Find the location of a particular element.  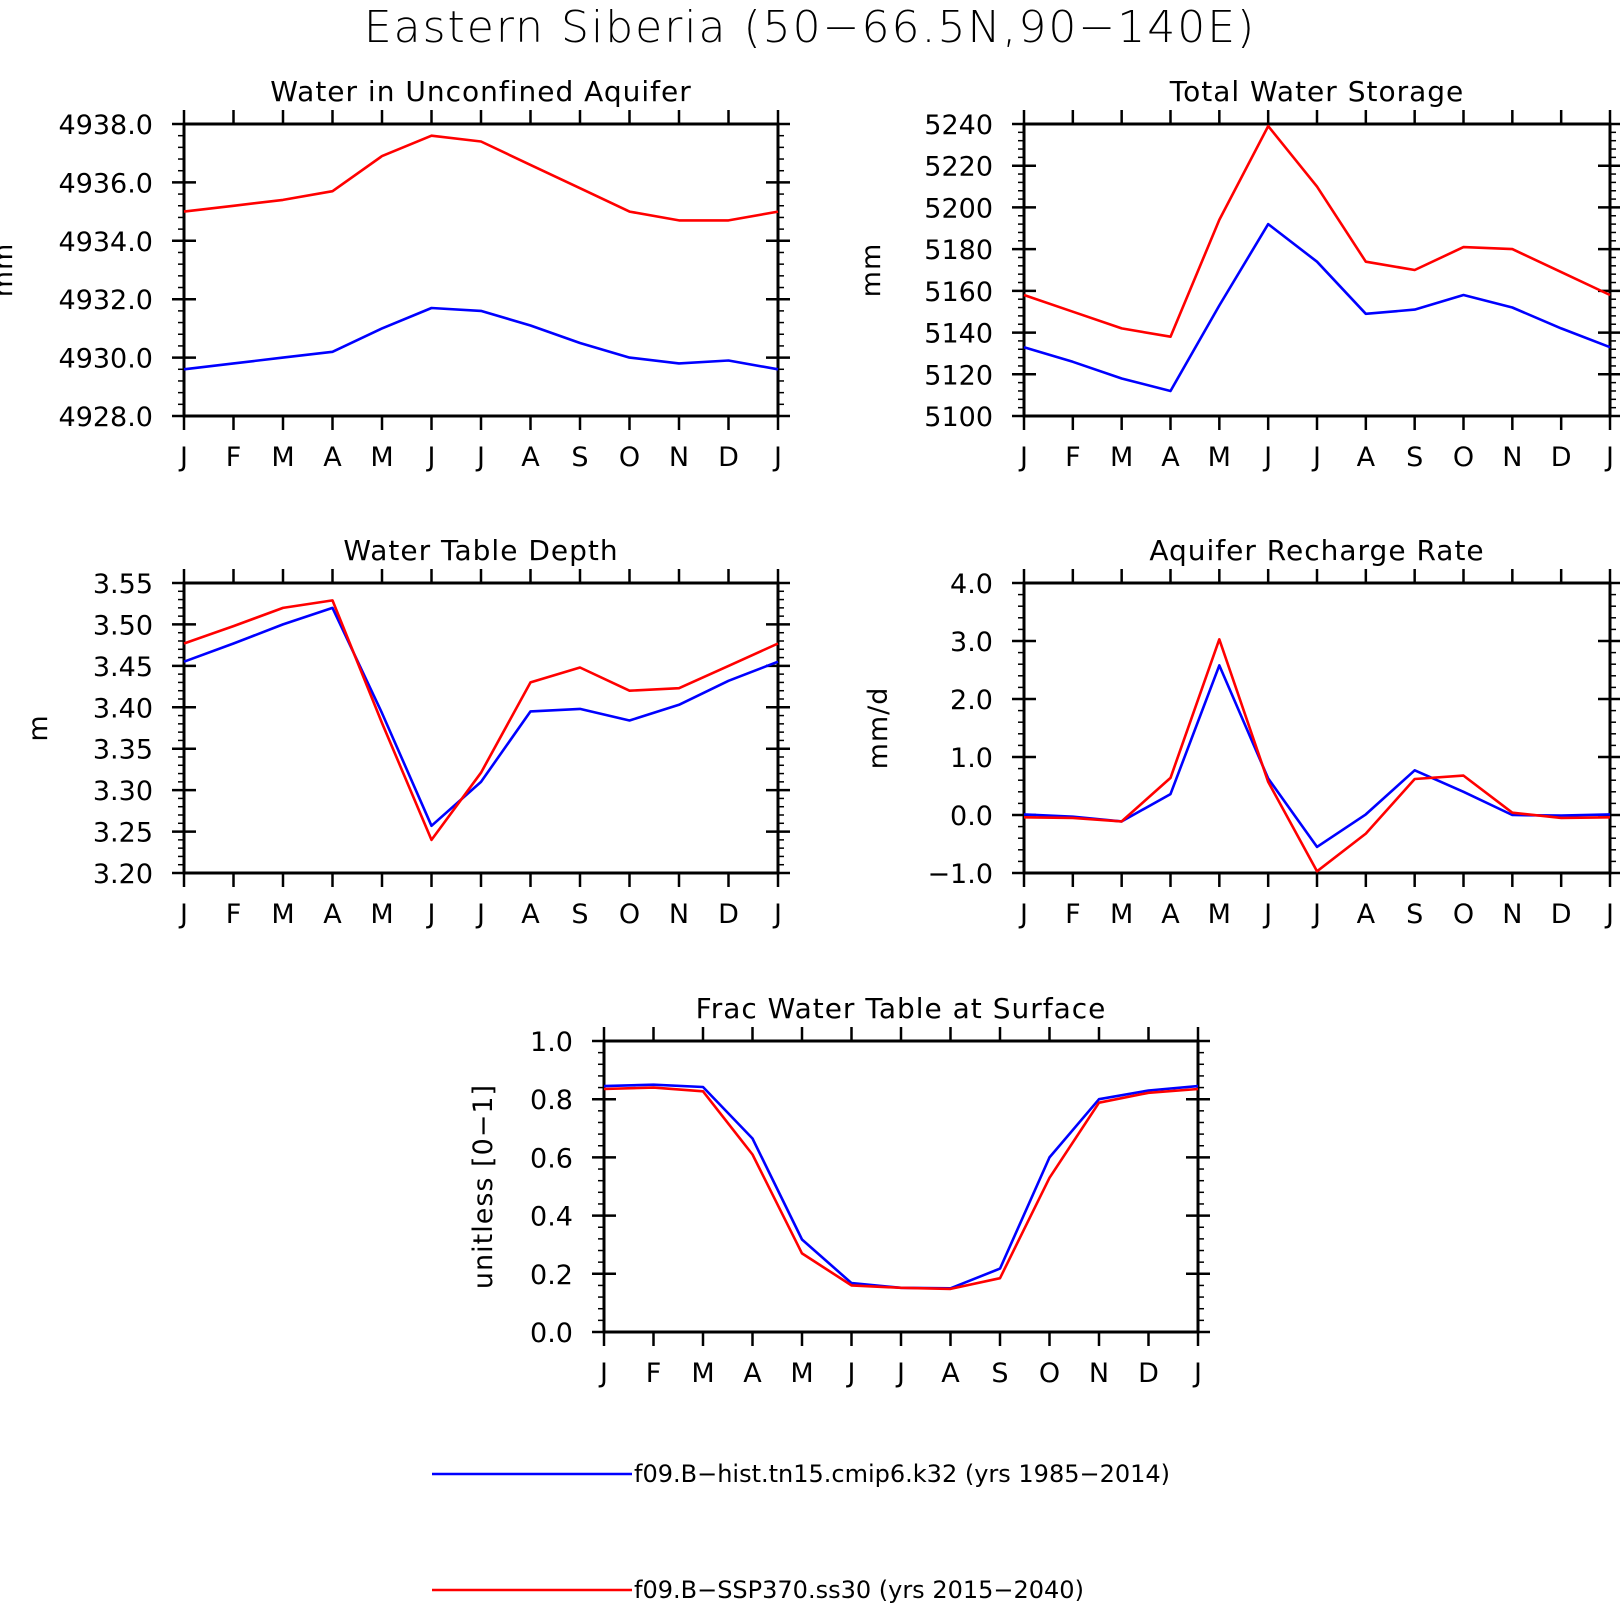

y-tick-label: 5140 is located at coordinates (958, 334).